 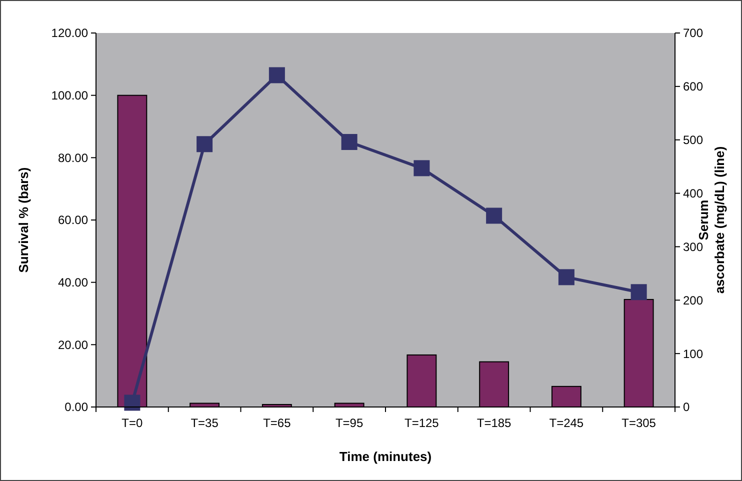 What do you see at coordinates (693, 193) in the screenshot?
I see `y2-tick-label: 400` at bounding box center [693, 193].